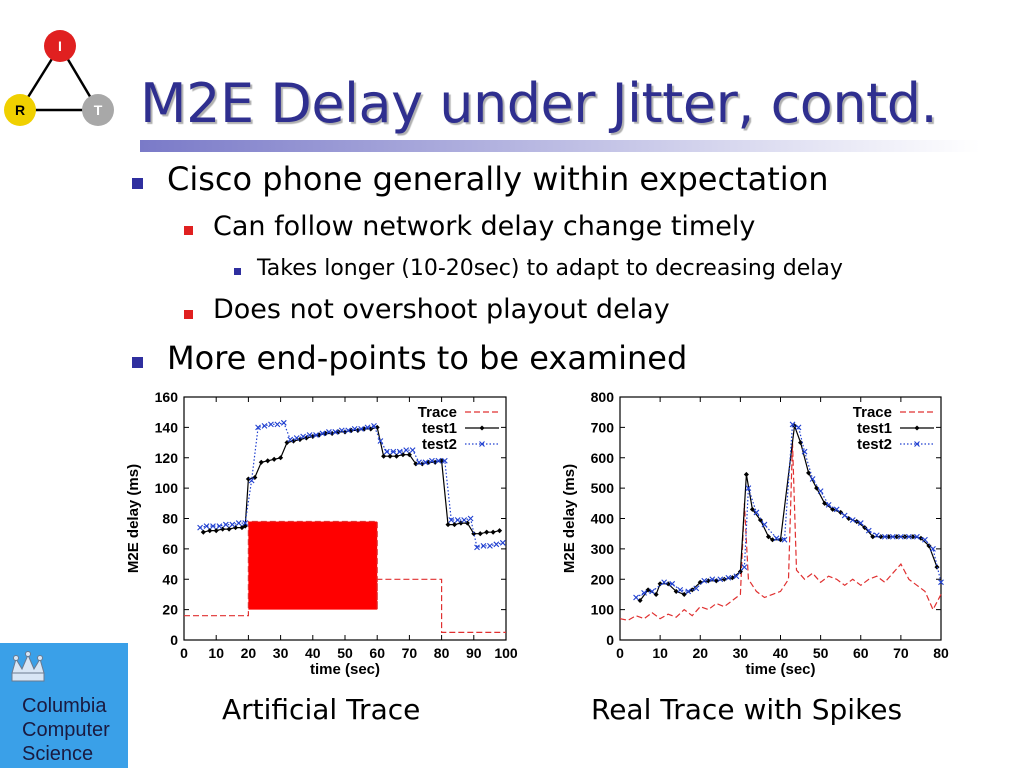 The width and height of the screenshot is (1024, 768). What do you see at coordinates (321, 709) in the screenshot?
I see `caption-artificial-trace: Artificial Trace` at bounding box center [321, 709].